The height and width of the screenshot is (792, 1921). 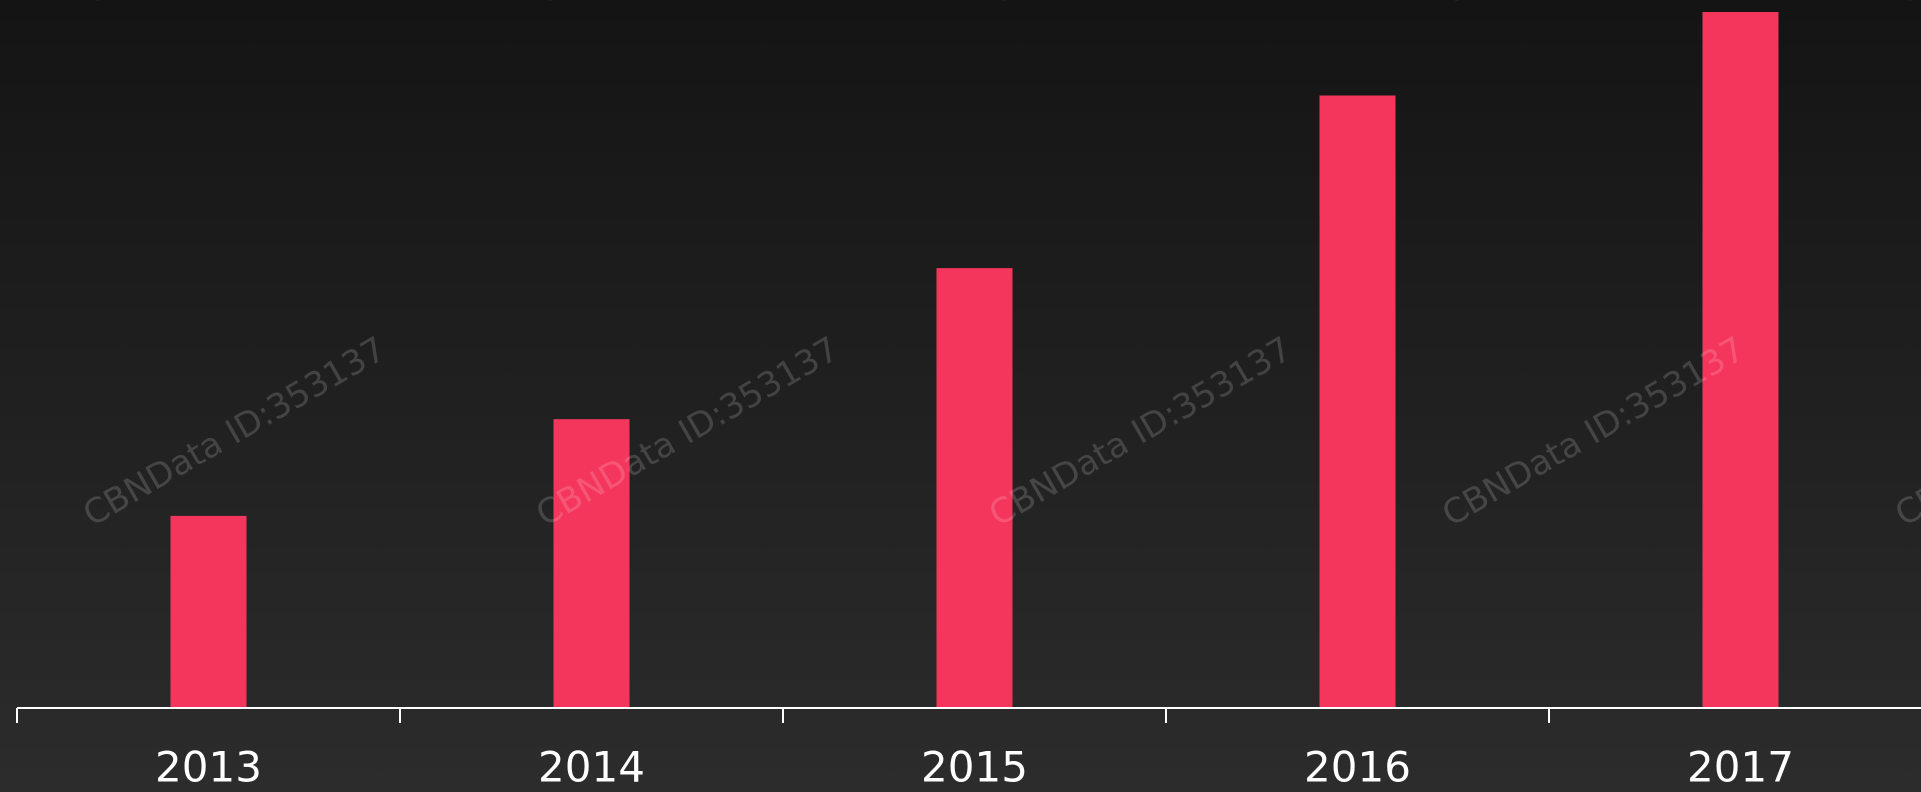 I want to click on x-tick-label: 2014, so click(x=591, y=767).